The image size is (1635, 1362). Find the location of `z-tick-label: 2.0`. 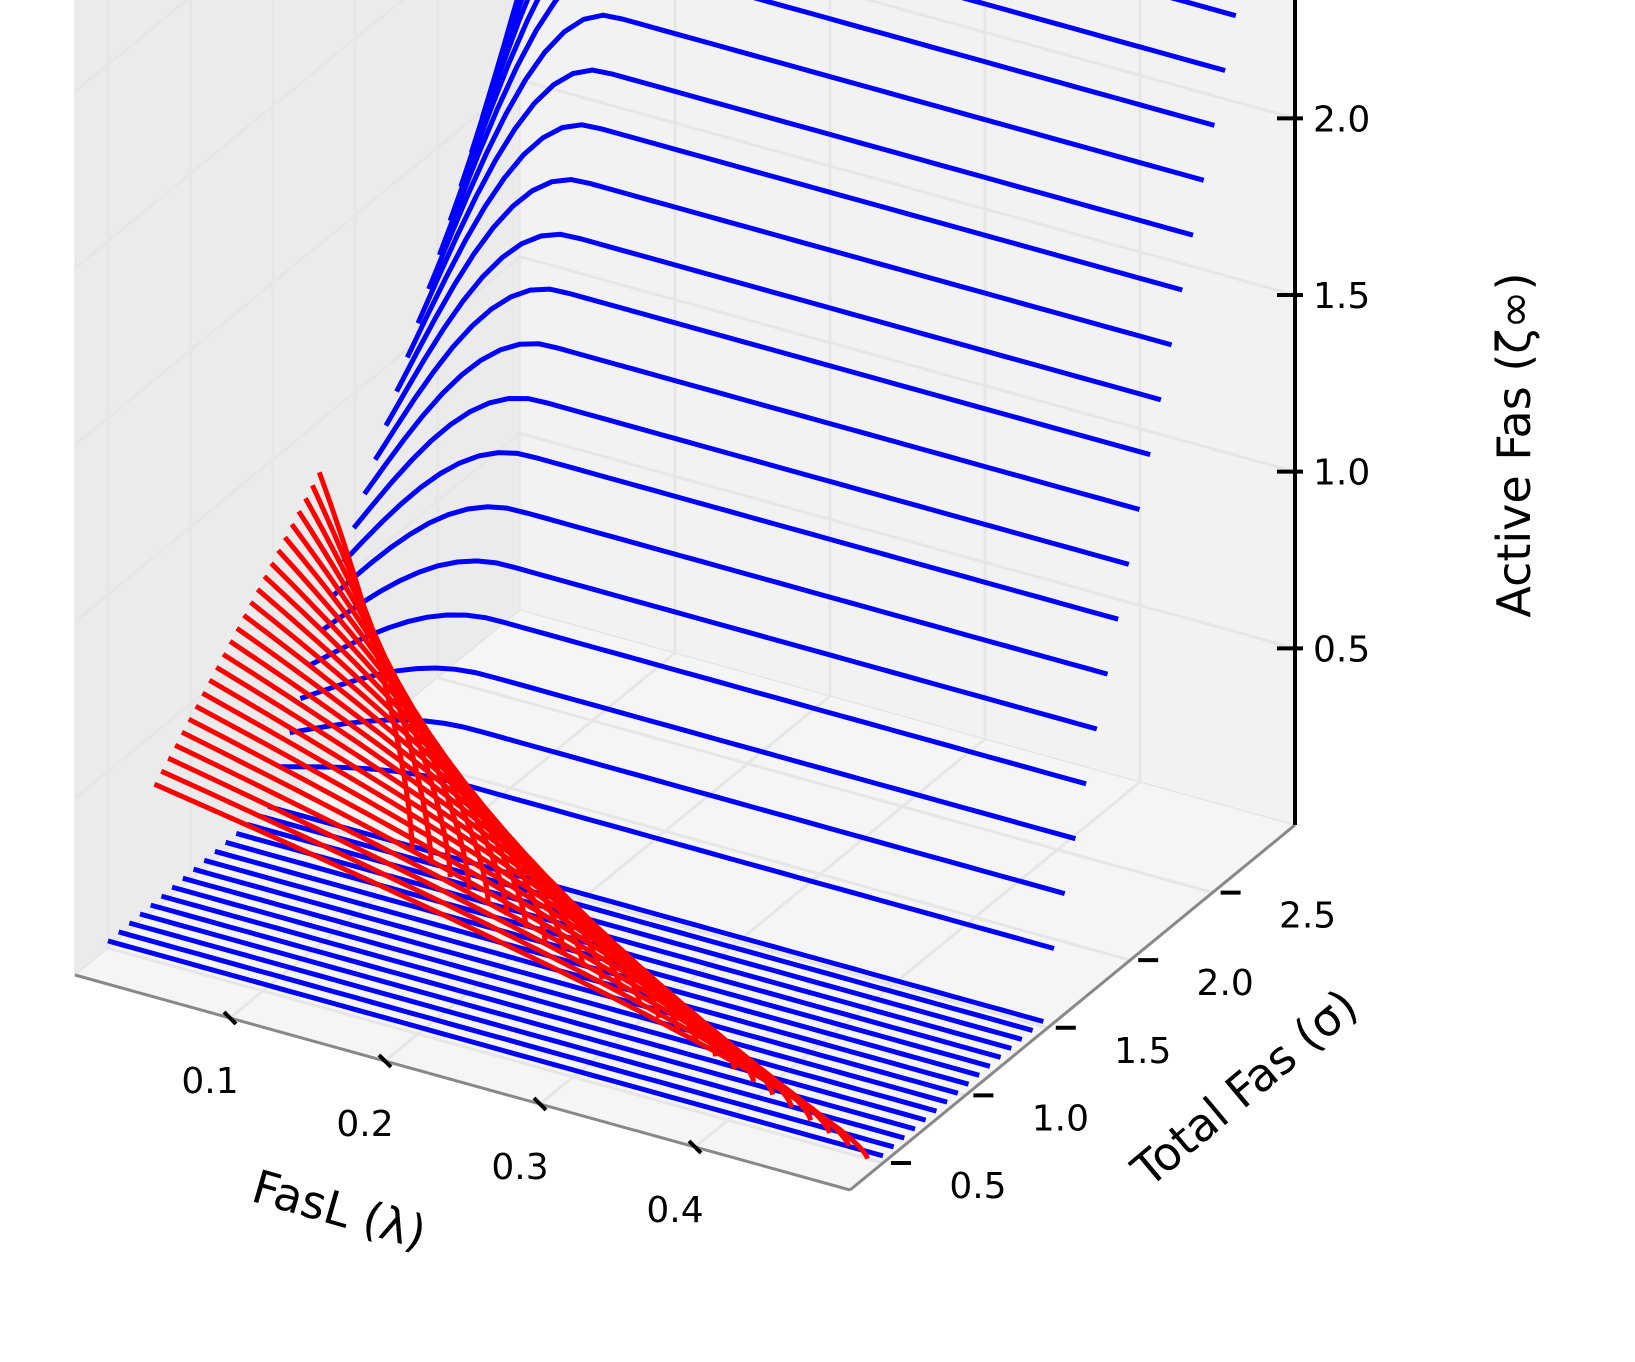

z-tick-label: 2.0 is located at coordinates (1341, 119).